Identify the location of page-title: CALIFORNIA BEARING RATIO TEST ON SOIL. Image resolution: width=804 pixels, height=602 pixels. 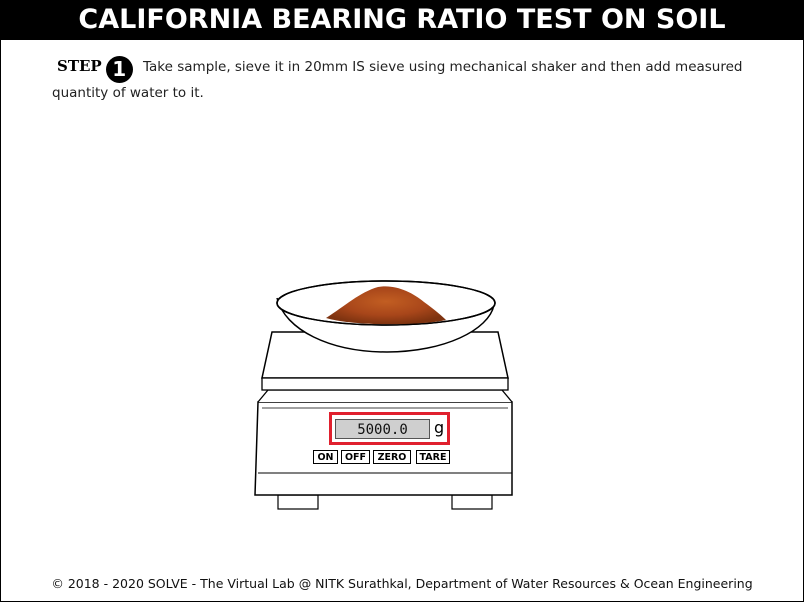
(402, 20).